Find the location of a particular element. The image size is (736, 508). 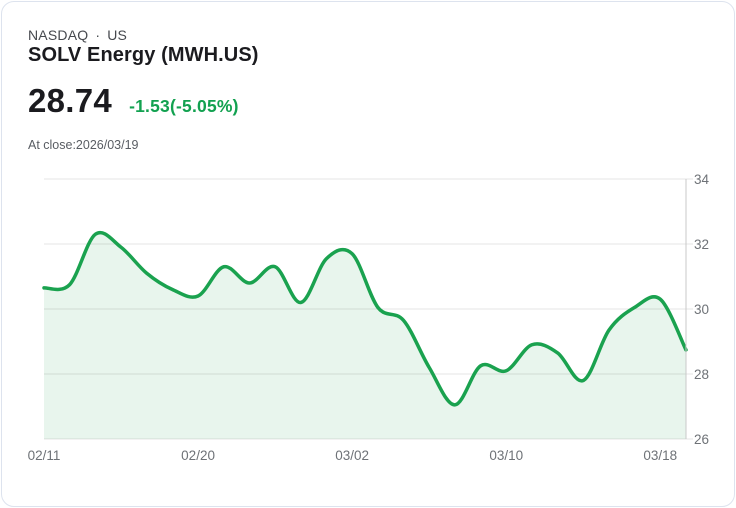

price-row: 28.74 -1.53(-5.05%) is located at coordinates (133, 100).